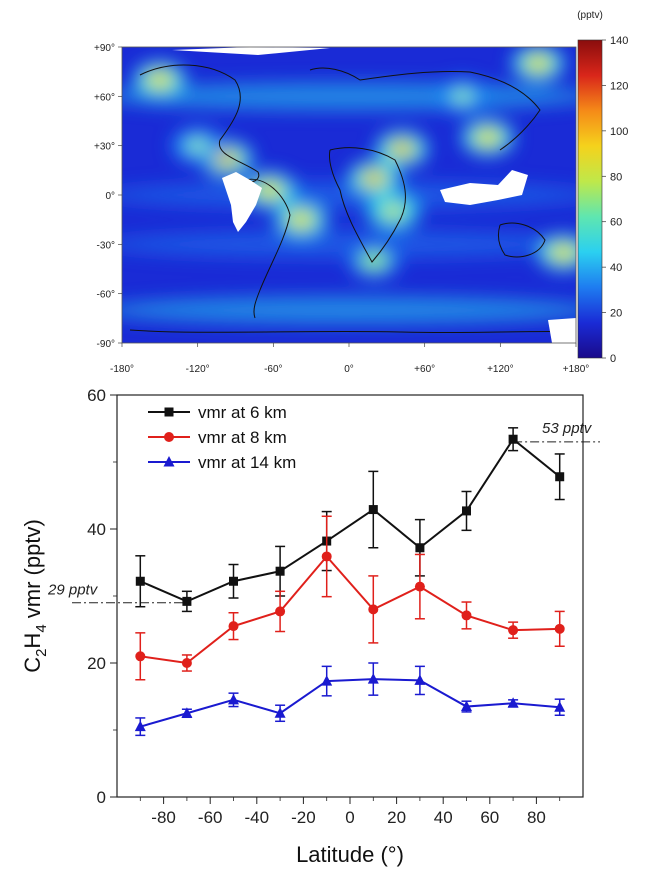 Image resolution: width=645 pixels, height=869 pixels. Describe the element at coordinates (96, 663) in the screenshot. I see `y-tick-label: 20` at that location.